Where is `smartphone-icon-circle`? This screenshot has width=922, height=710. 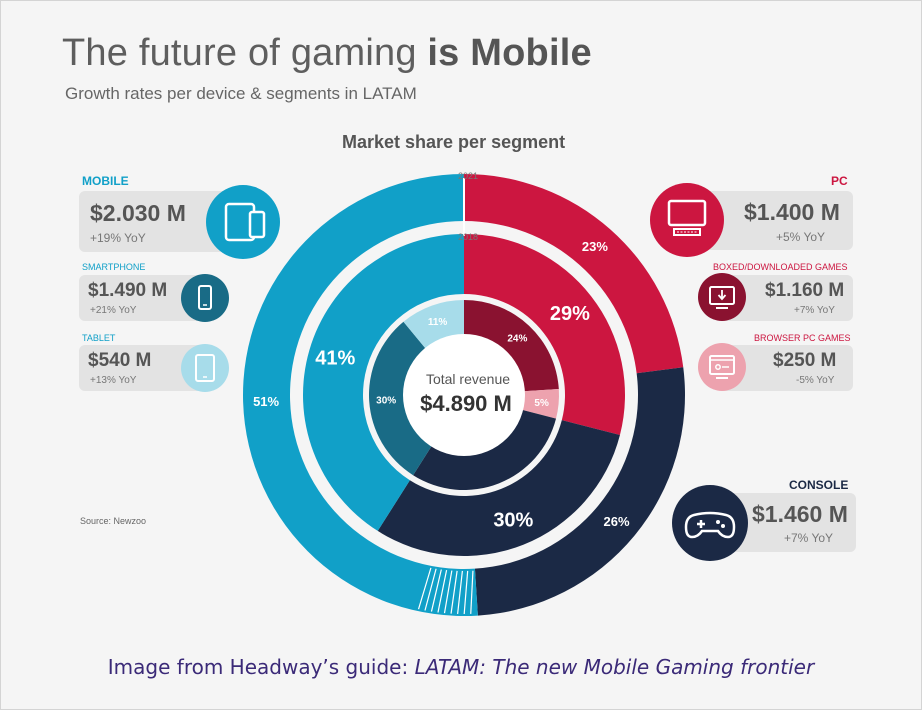 smartphone-icon-circle is located at coordinates (205, 298).